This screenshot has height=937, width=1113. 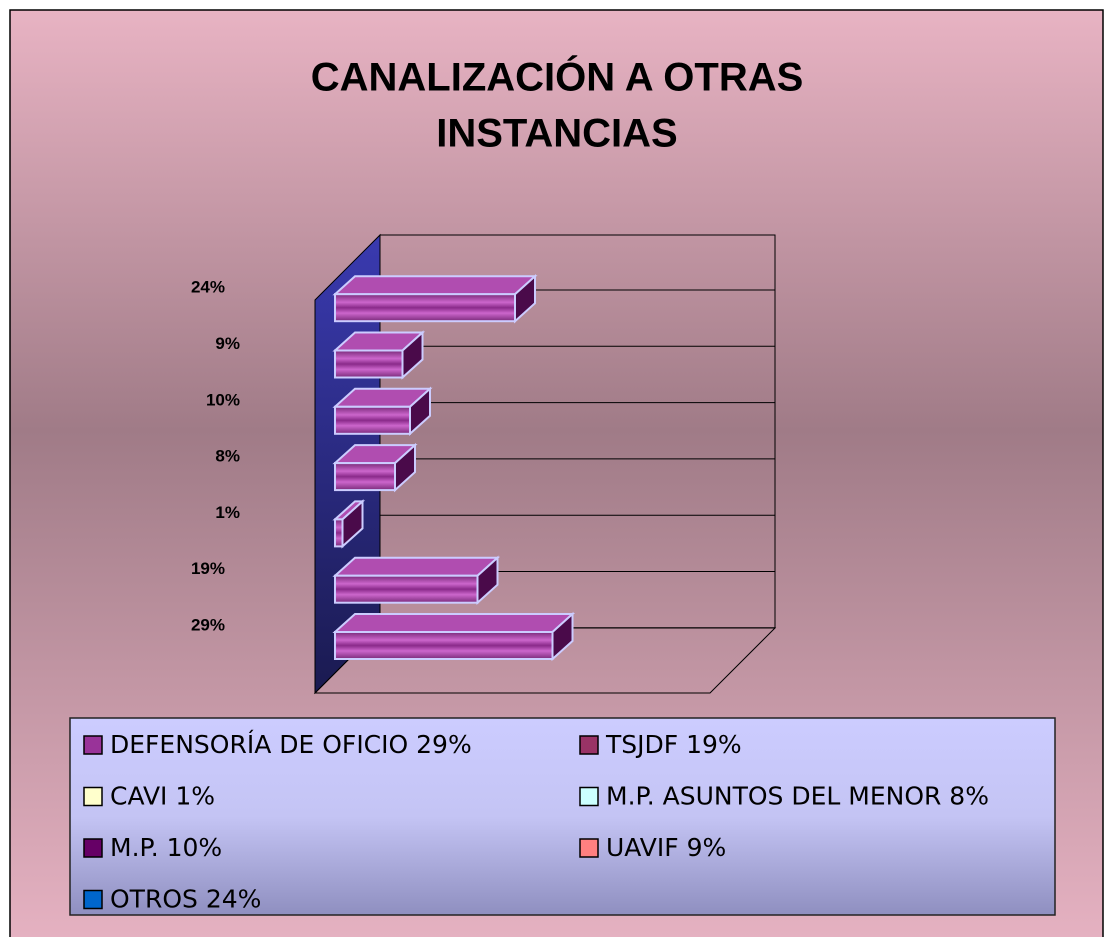 What do you see at coordinates (162, 796) in the screenshot?
I see `legend-label: CAVI 1%` at bounding box center [162, 796].